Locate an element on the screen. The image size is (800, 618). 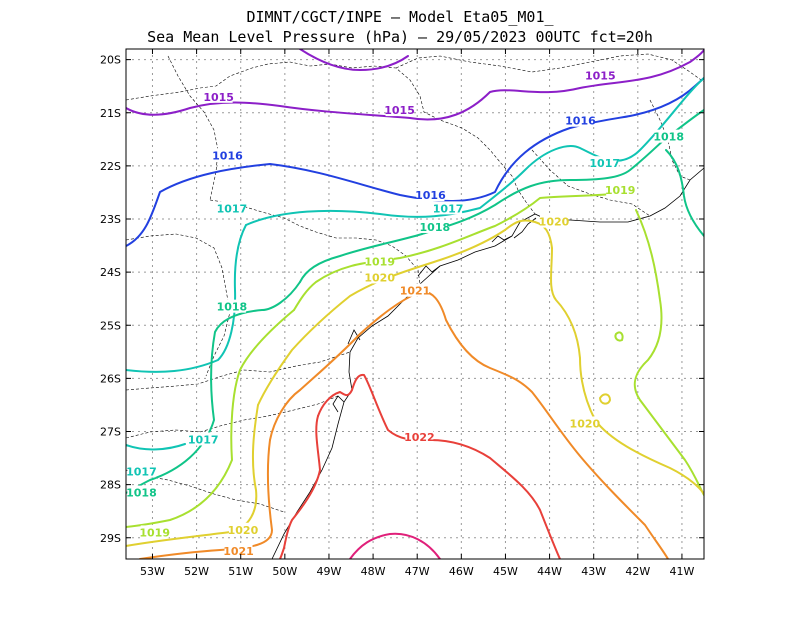
lon-tick-label: 53W is located at coordinates (152, 571).